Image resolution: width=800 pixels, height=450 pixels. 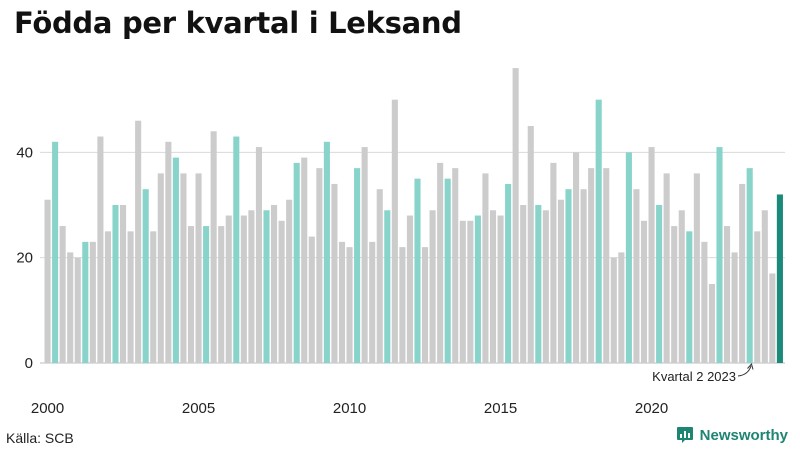 What do you see at coordinates (732, 435) in the screenshot?
I see `brand-logo: Newsworthy` at bounding box center [732, 435].